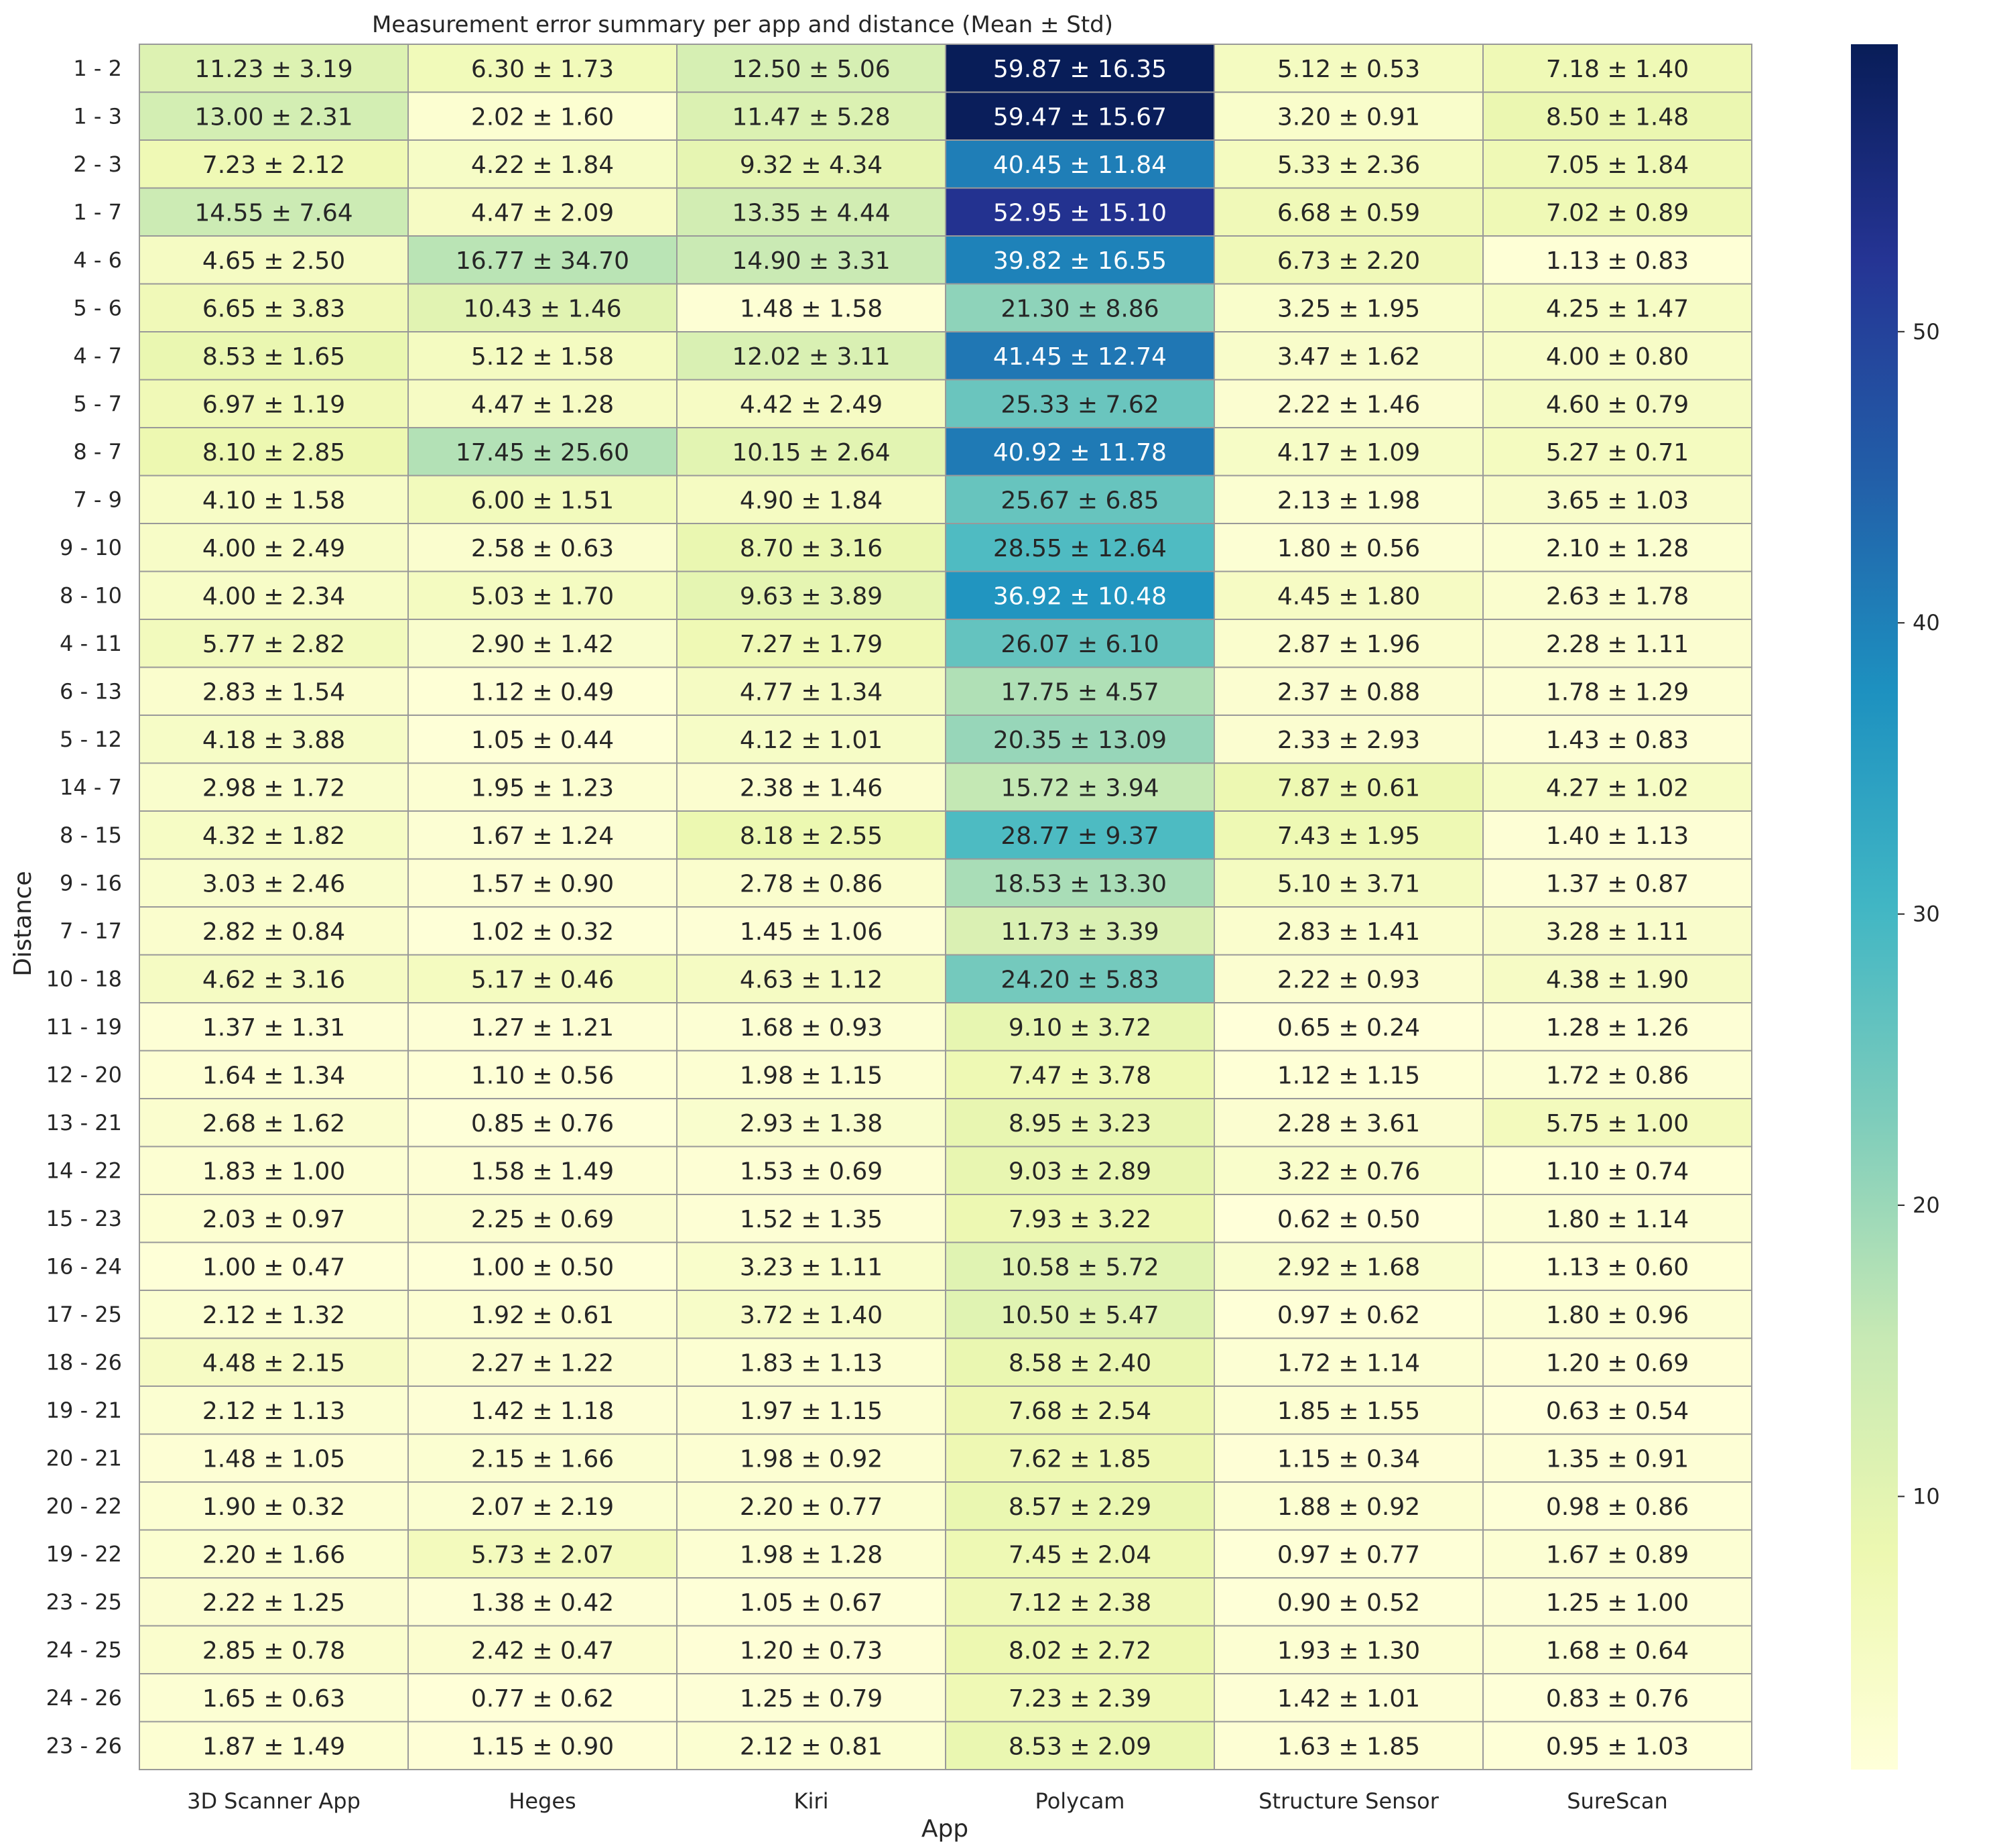  I want to click on cell-annotation: 3.22 ± 0.76, so click(1348, 1171).